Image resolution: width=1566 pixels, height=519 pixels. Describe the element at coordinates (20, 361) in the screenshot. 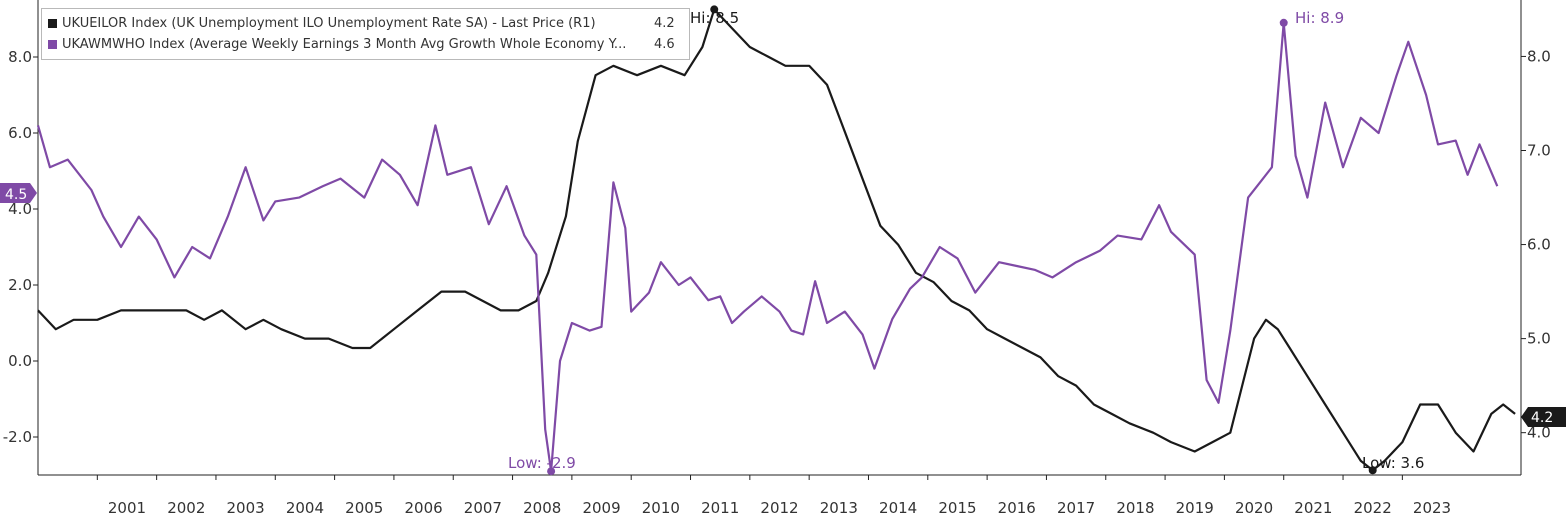

I see `left-tick-label: 0.0` at that location.